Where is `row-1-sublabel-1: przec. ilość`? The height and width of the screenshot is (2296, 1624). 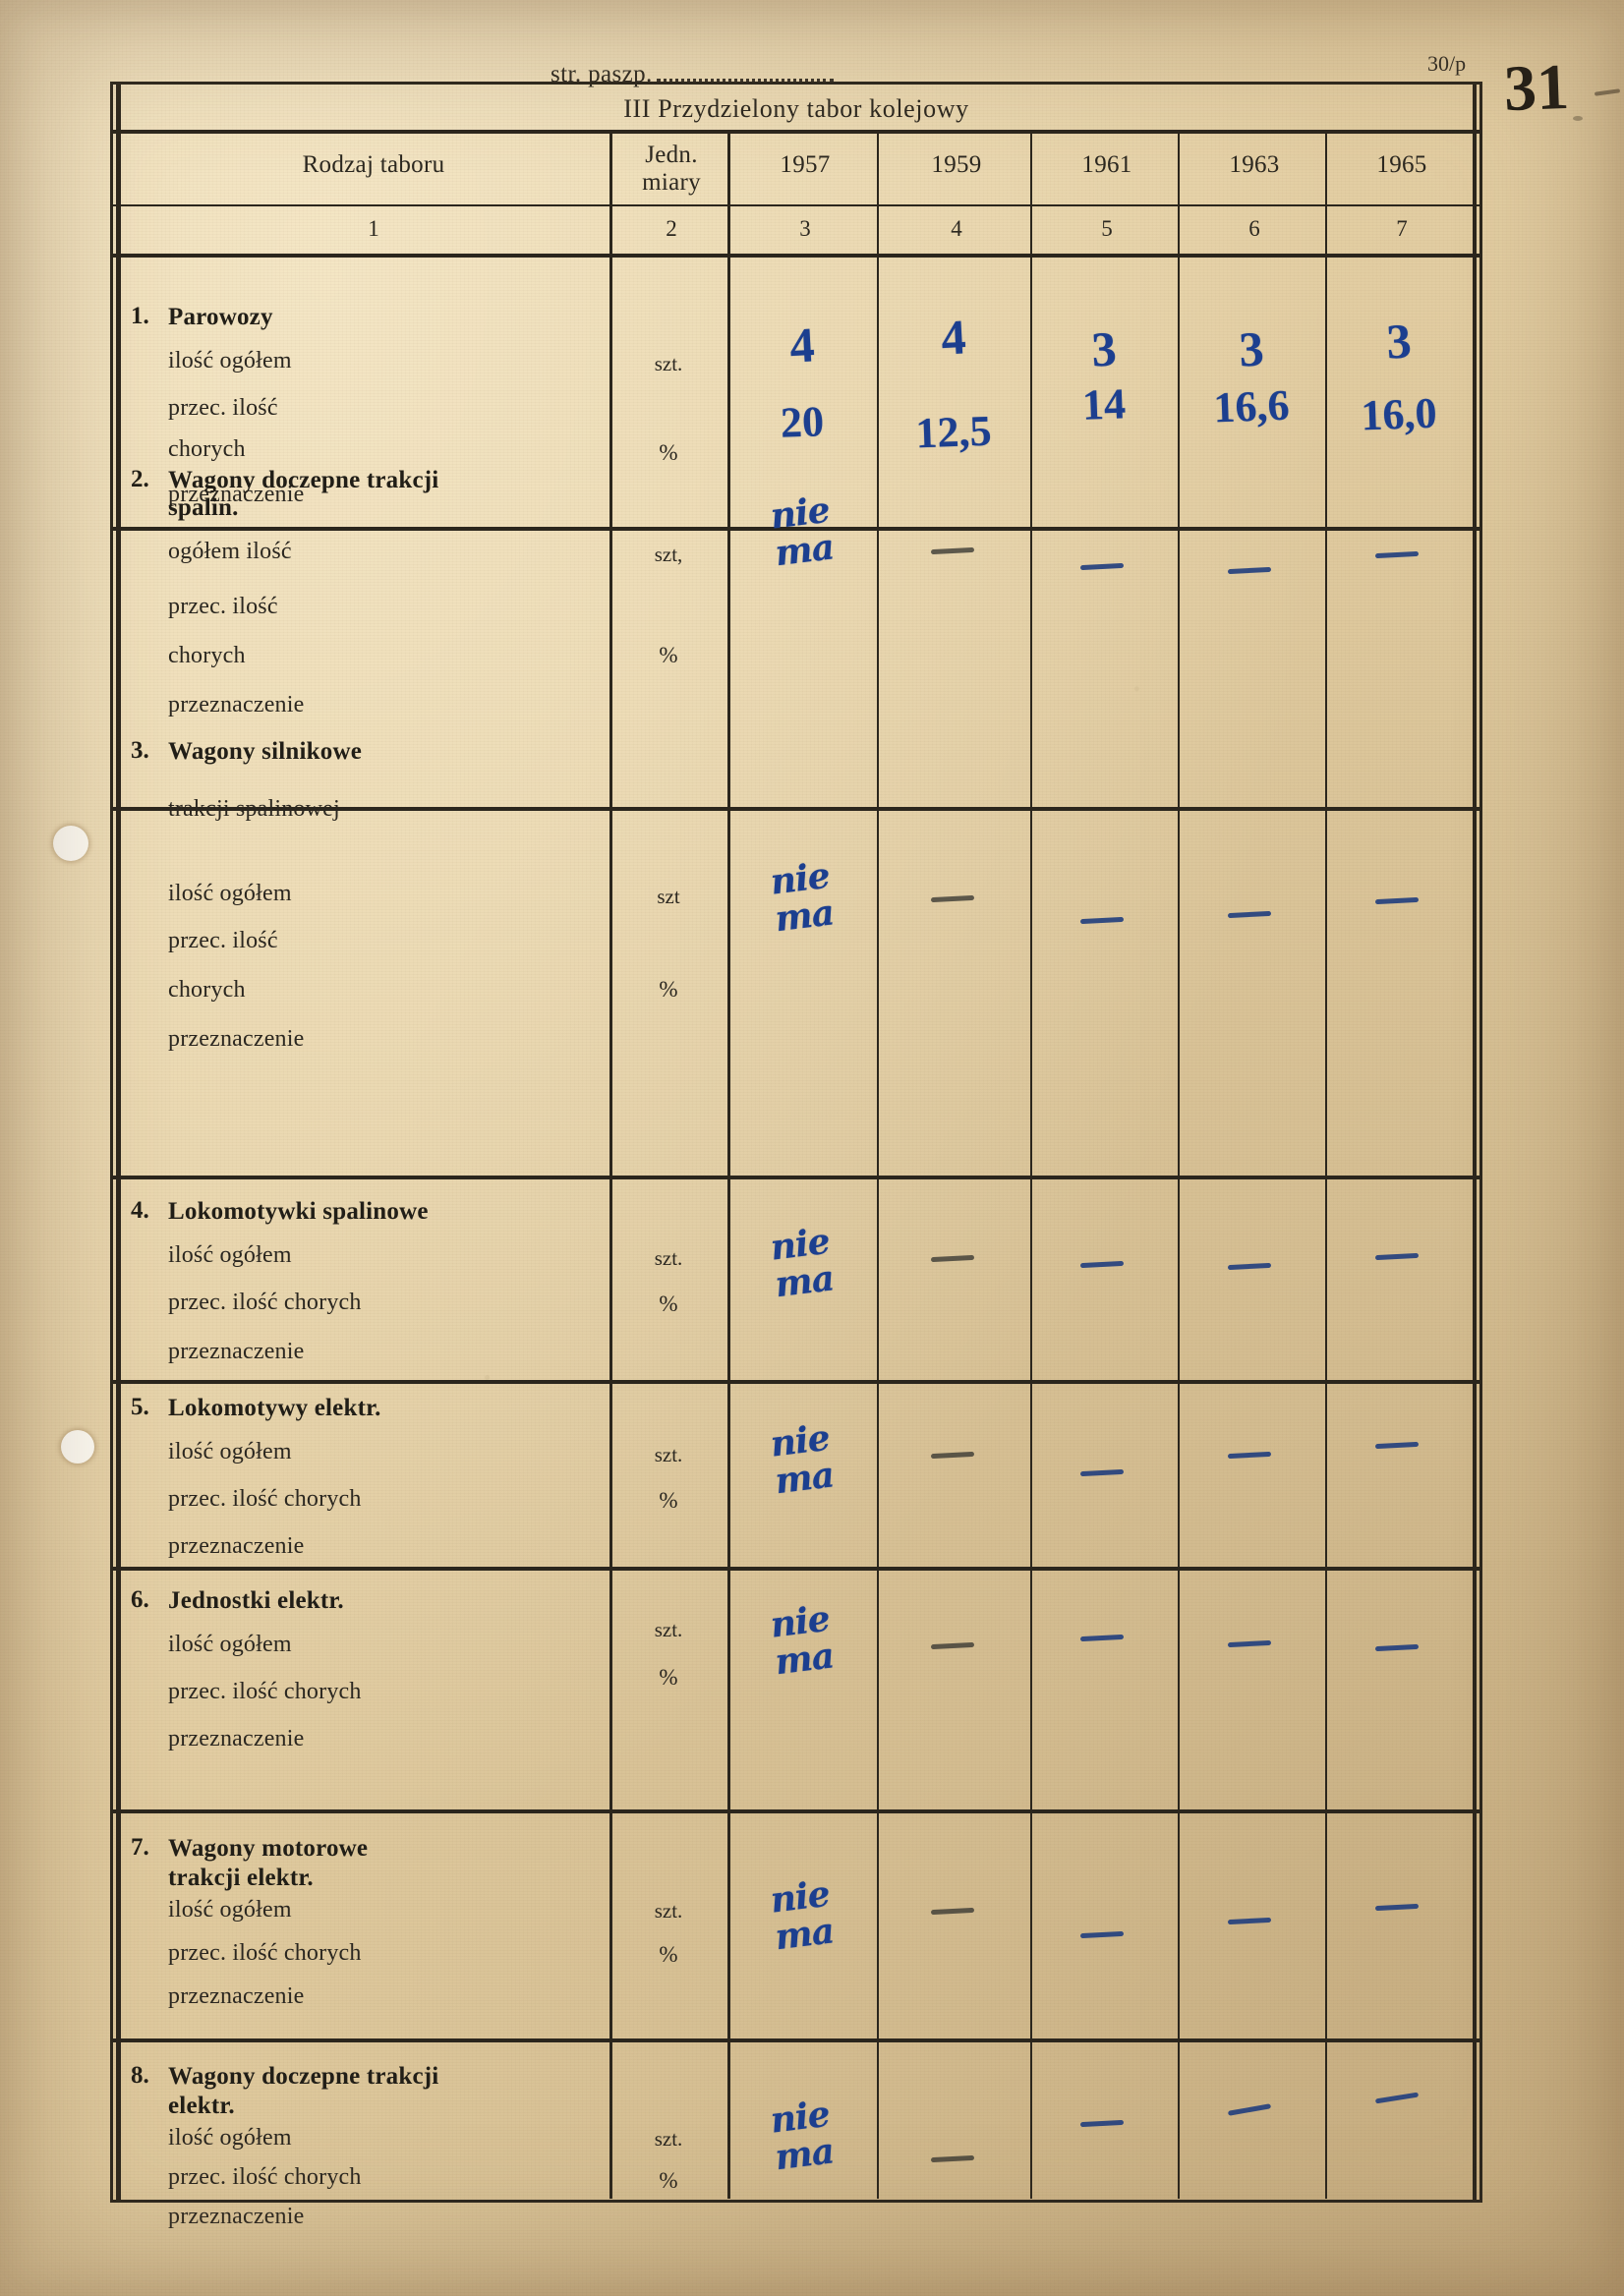 row-1-sublabel-1: przec. ilość is located at coordinates (223, 408).